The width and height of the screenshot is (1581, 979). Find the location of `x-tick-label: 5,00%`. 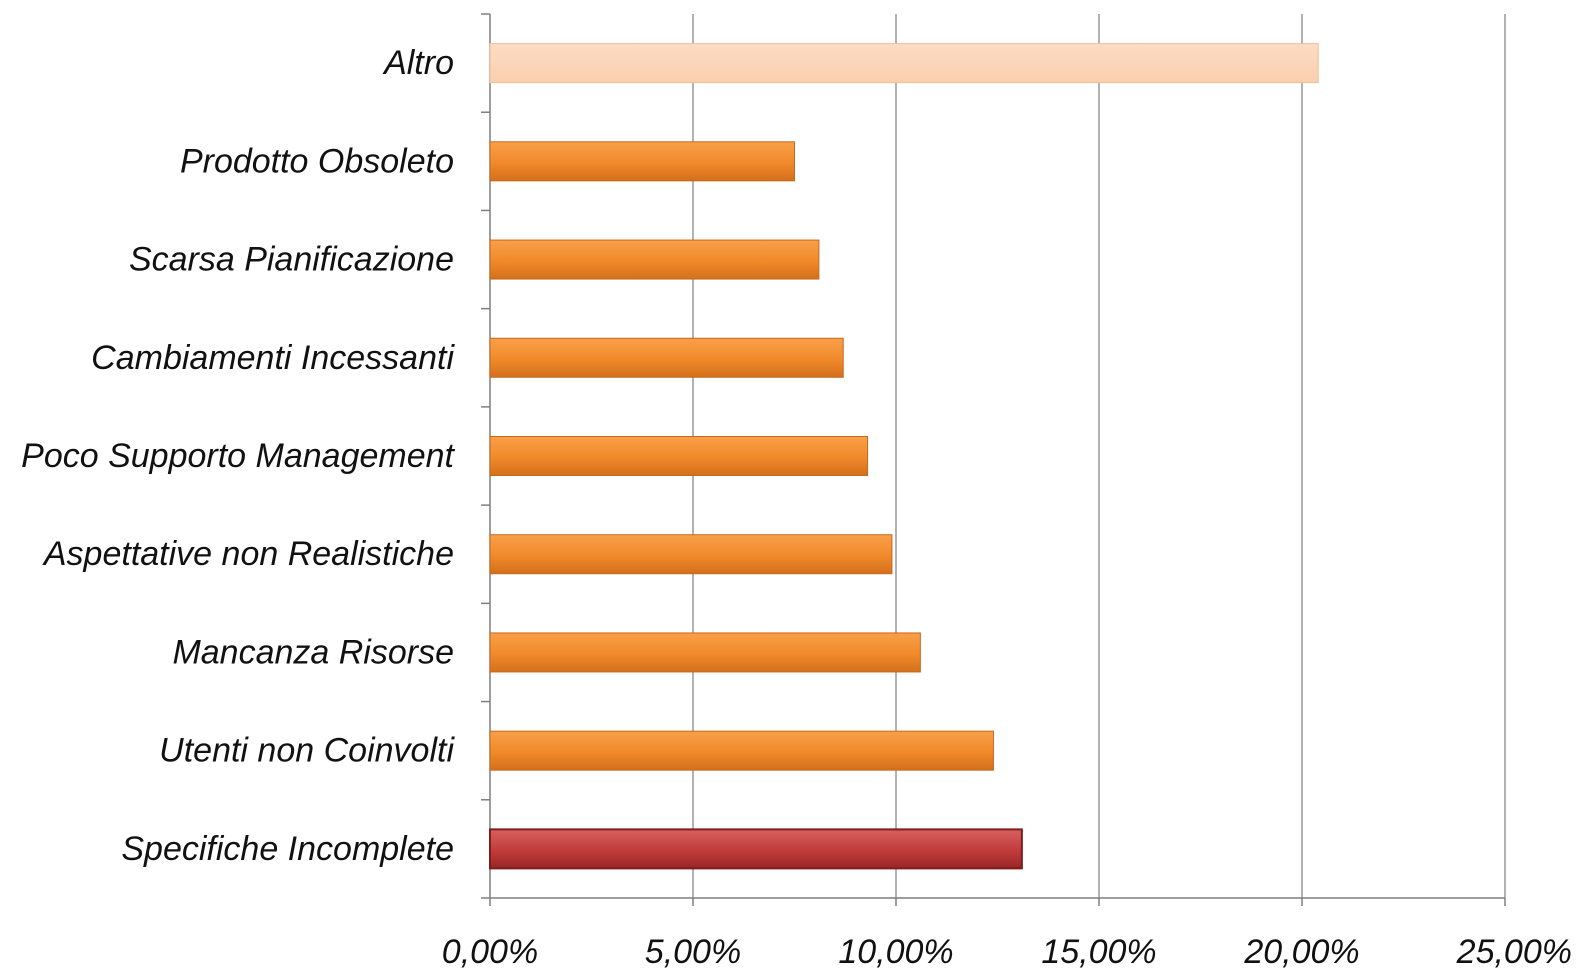

x-tick-label: 5,00% is located at coordinates (693, 952).